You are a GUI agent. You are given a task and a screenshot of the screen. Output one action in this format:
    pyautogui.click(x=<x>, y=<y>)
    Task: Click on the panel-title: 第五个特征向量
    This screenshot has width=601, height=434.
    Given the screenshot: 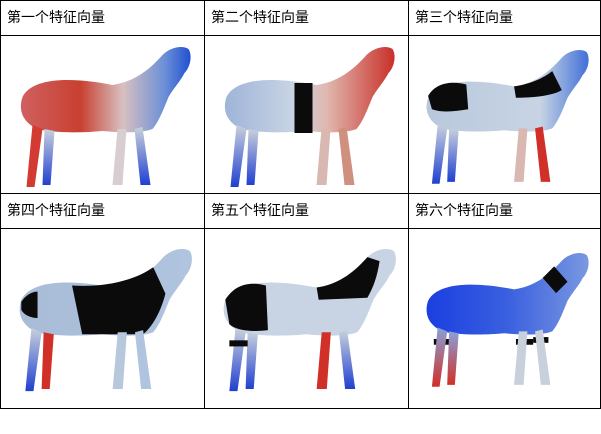 What is the action you would take?
    pyautogui.click(x=260, y=211)
    